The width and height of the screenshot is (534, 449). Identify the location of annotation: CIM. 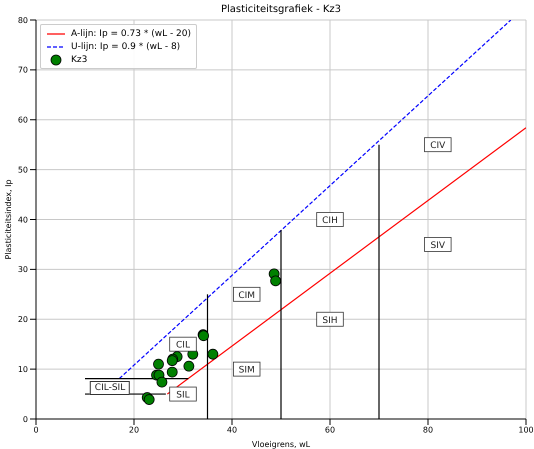
(247, 295).